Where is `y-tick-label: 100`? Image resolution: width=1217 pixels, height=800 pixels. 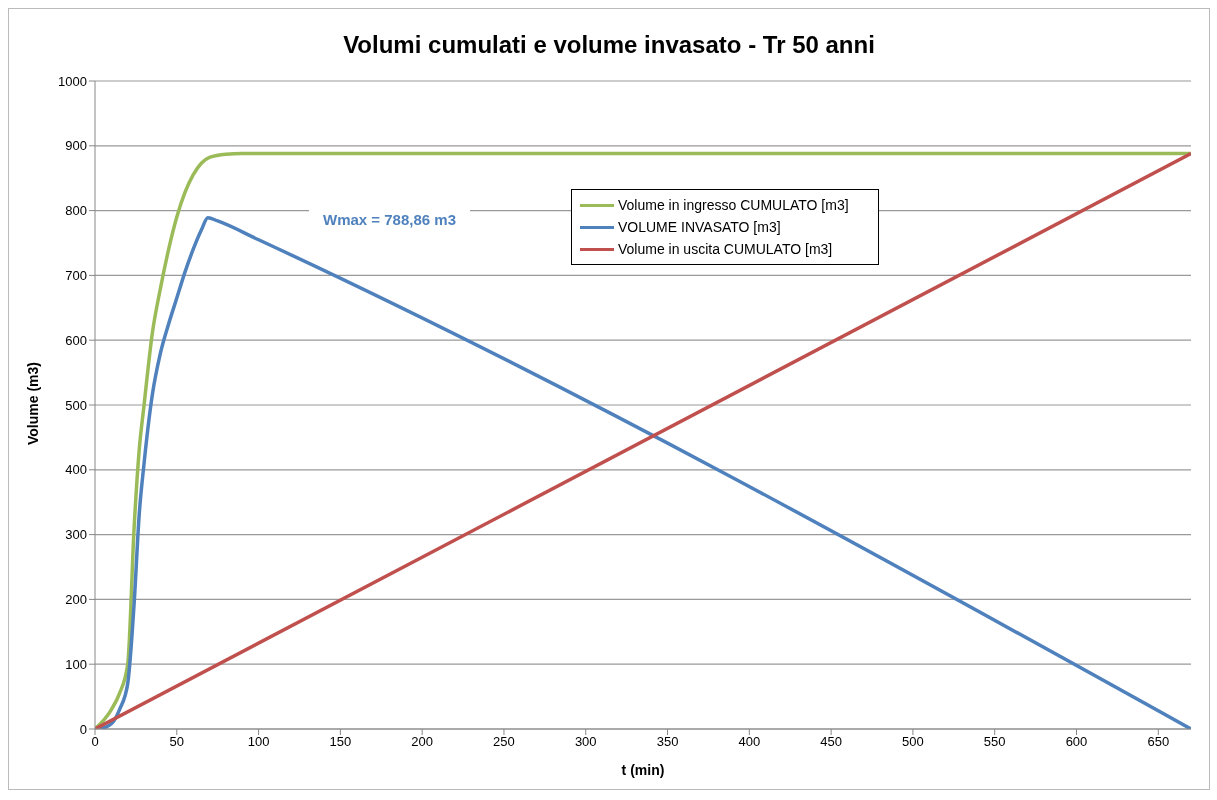
y-tick-label: 100 is located at coordinates (76, 664).